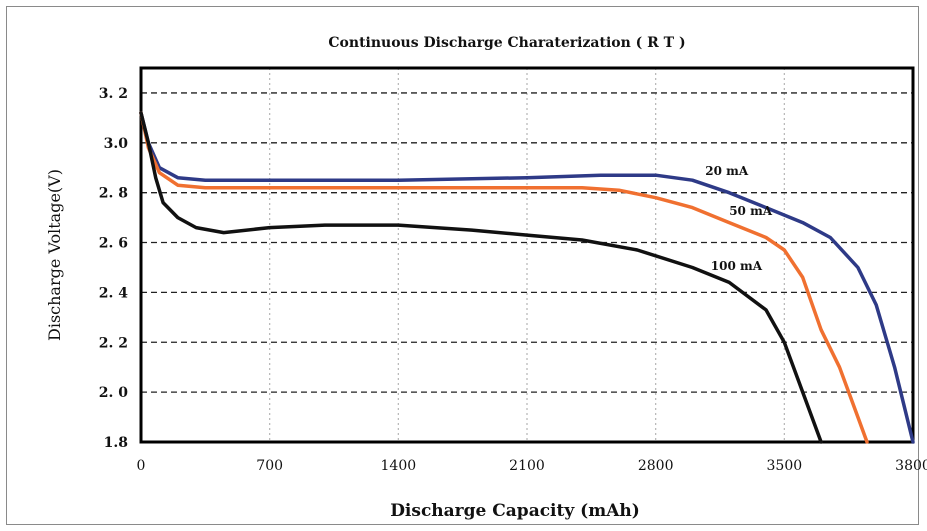 Image resolution: width=927 pixels, height=531 pixels. What do you see at coordinates (527, 466) in the screenshot?
I see `x-tick-label: 2100` at bounding box center [527, 466].